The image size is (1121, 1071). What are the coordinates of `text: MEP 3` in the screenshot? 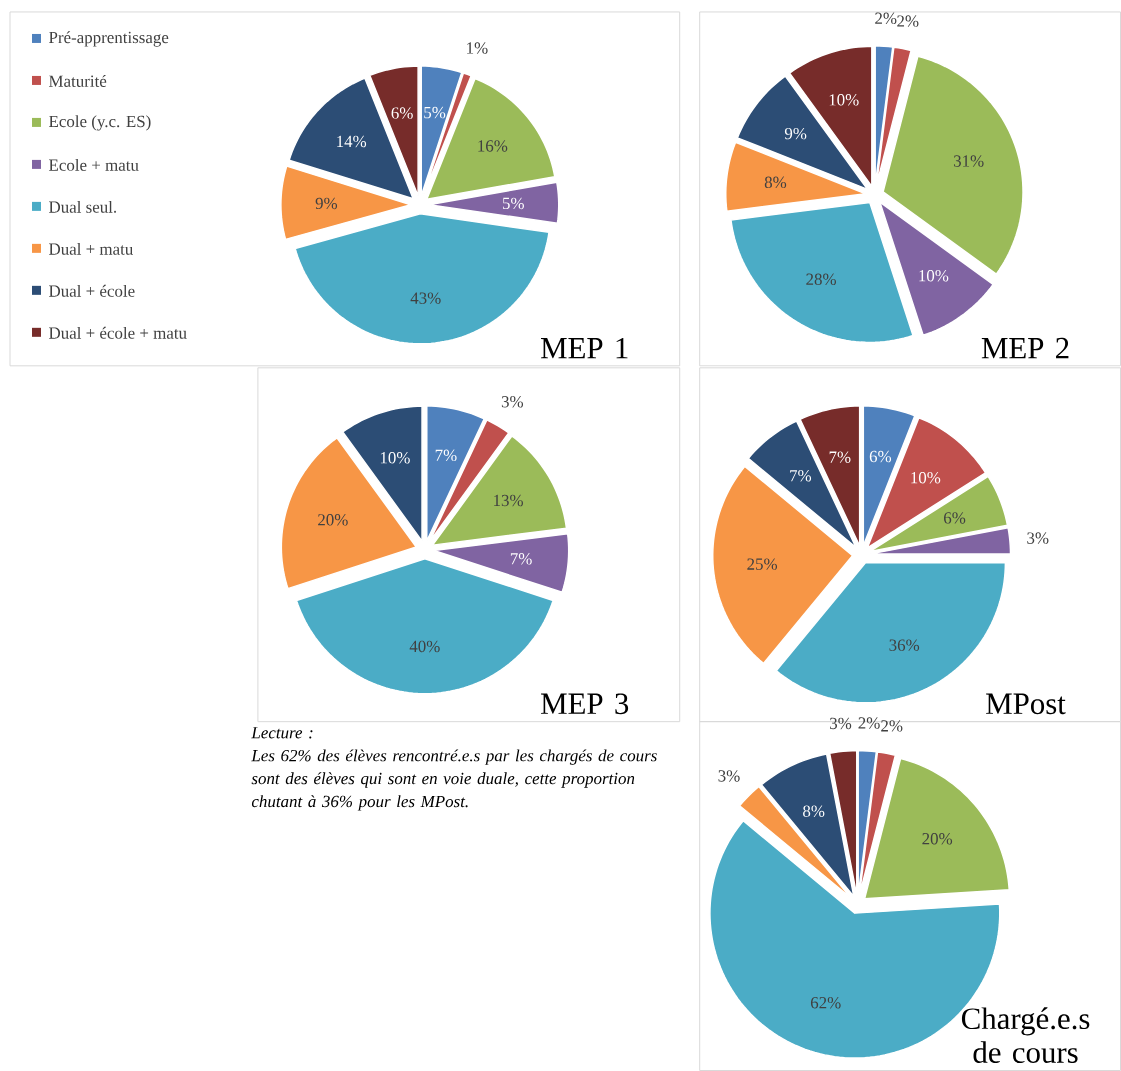 It's located at (585, 704).